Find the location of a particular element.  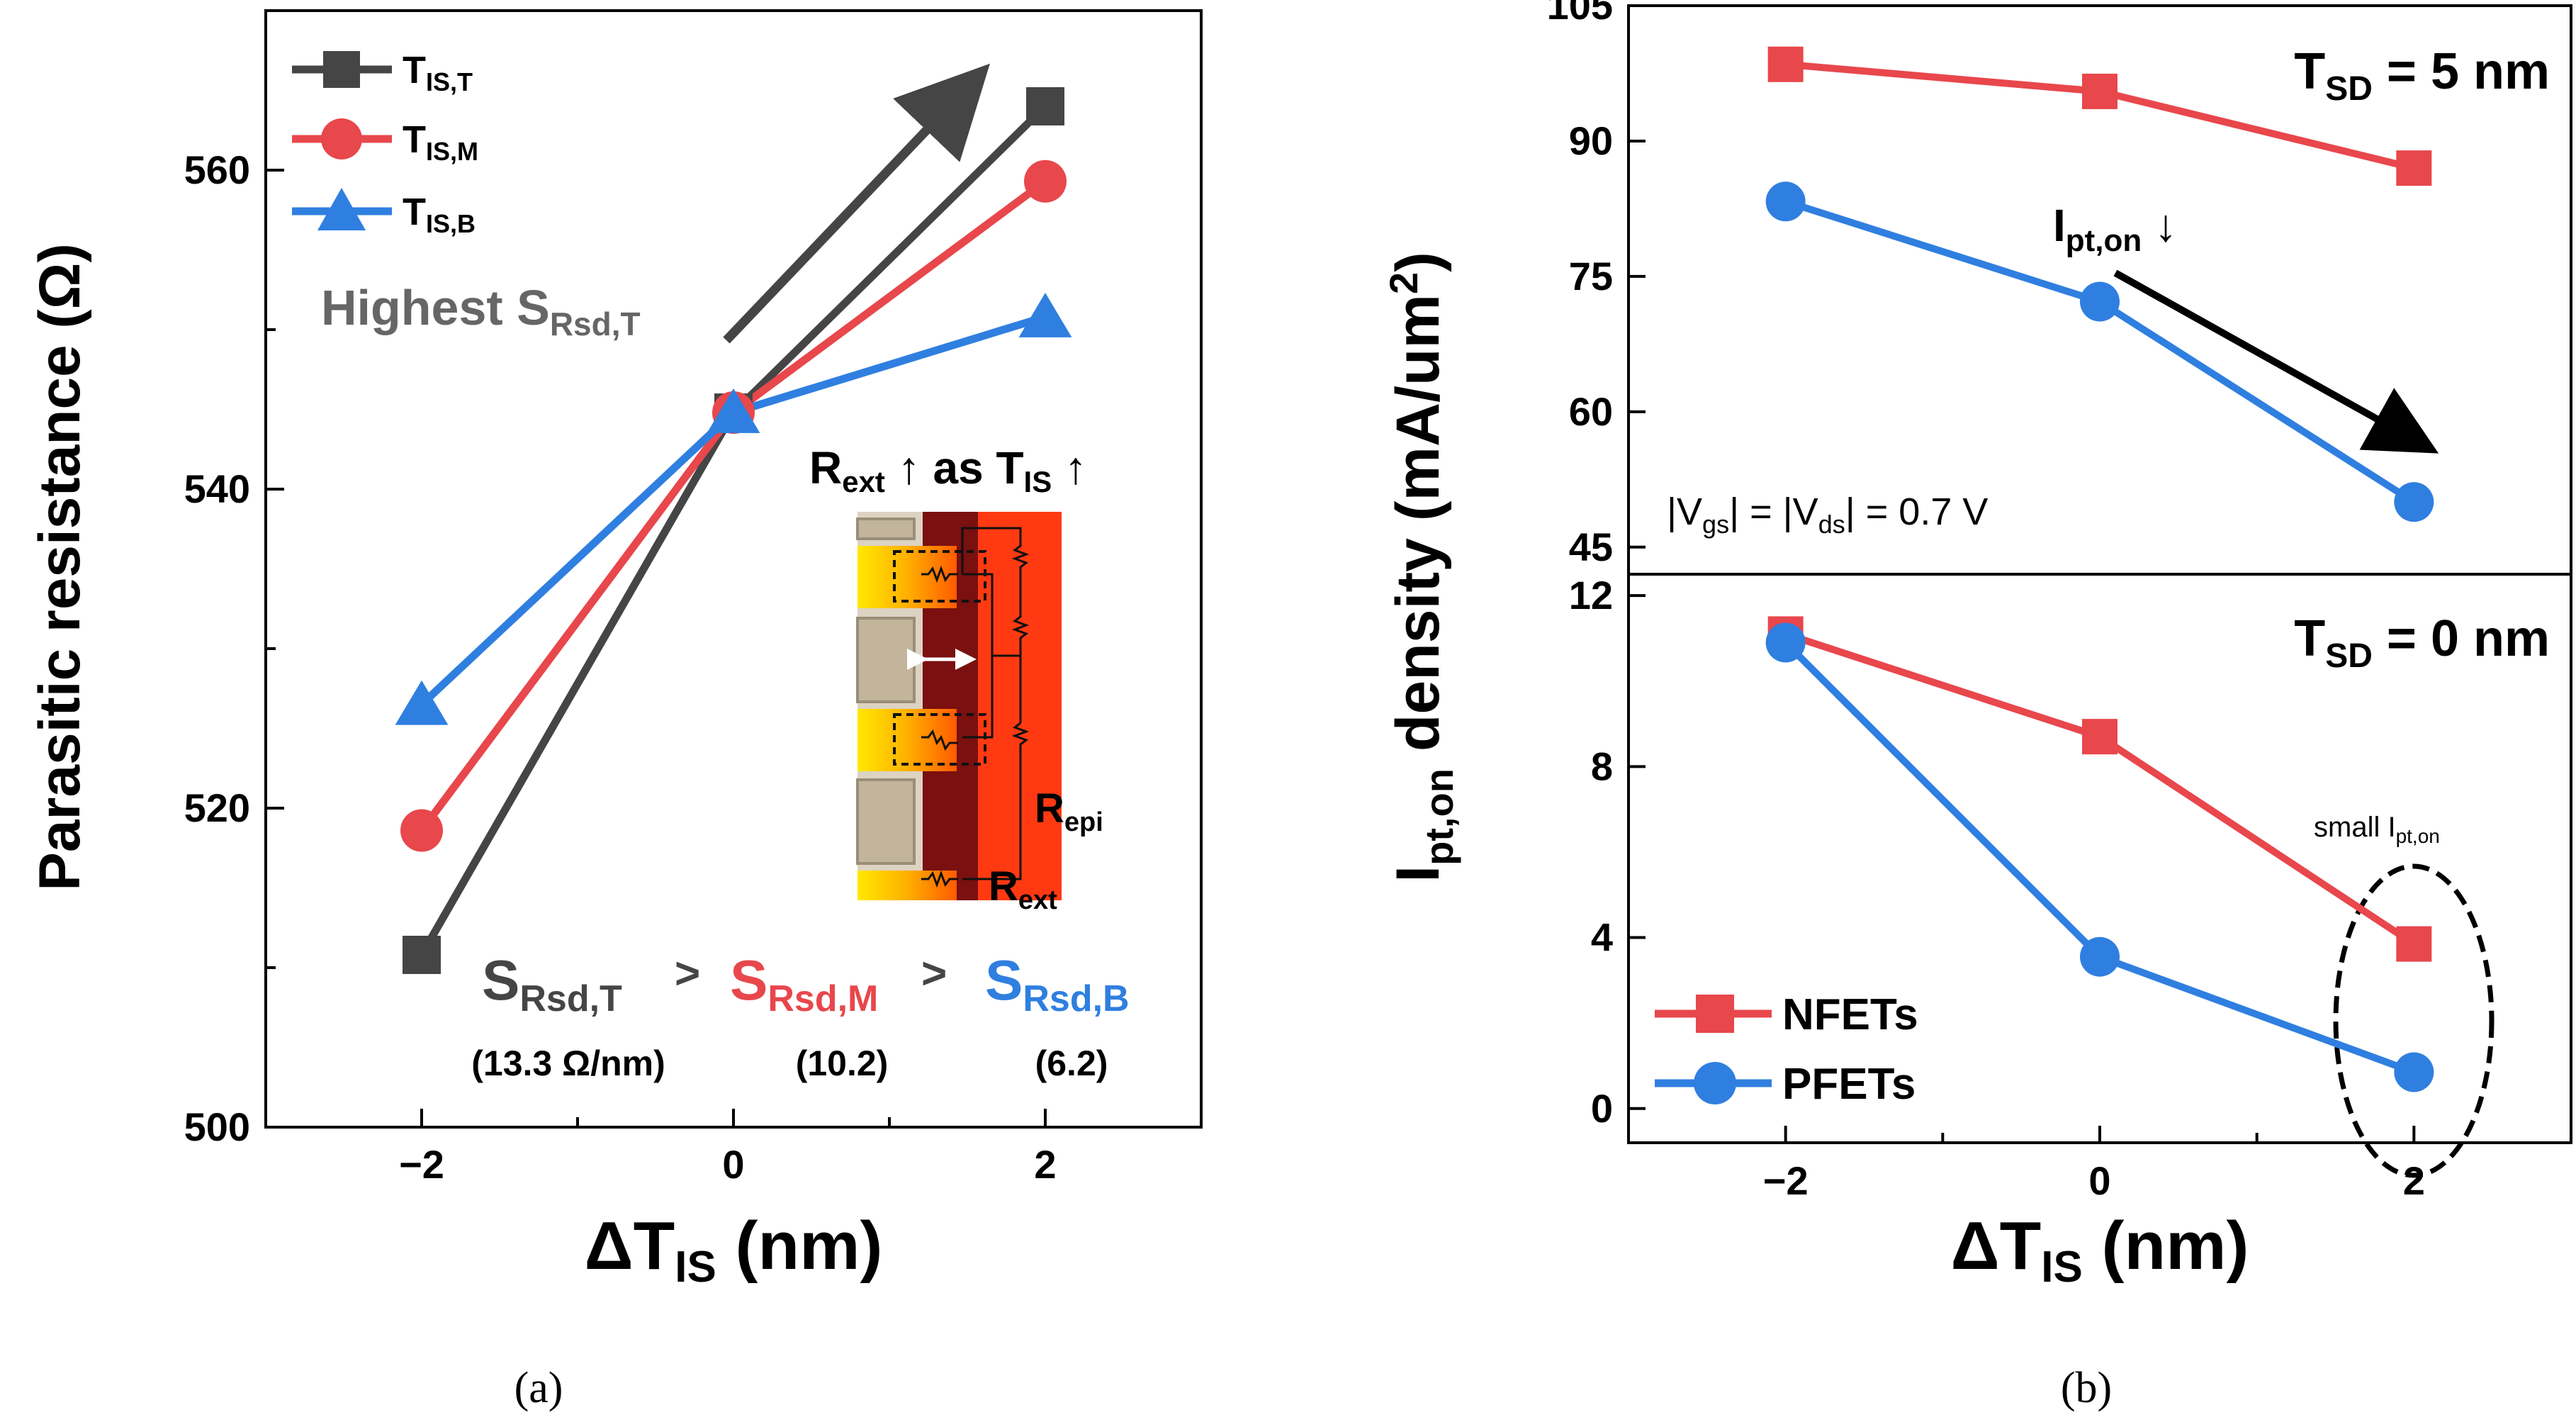

x-axis-label: ΔTIS (nm) is located at coordinates (734, 1250).